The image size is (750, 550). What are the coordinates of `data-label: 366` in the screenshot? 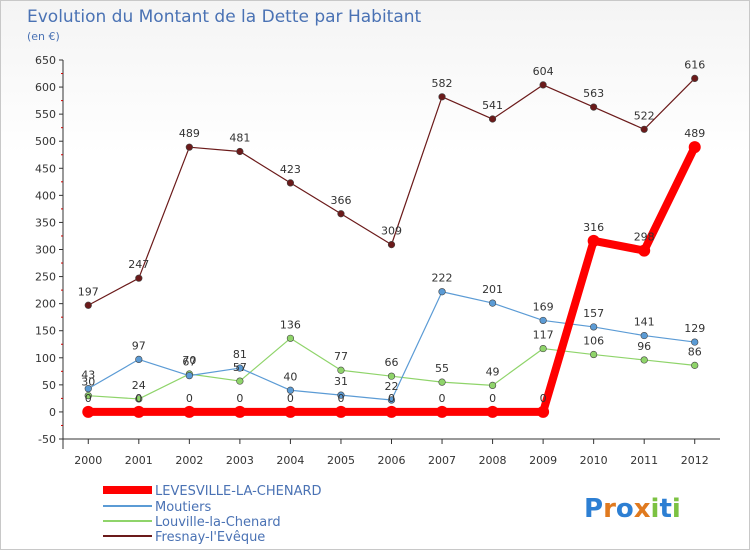 It's located at (340, 200).